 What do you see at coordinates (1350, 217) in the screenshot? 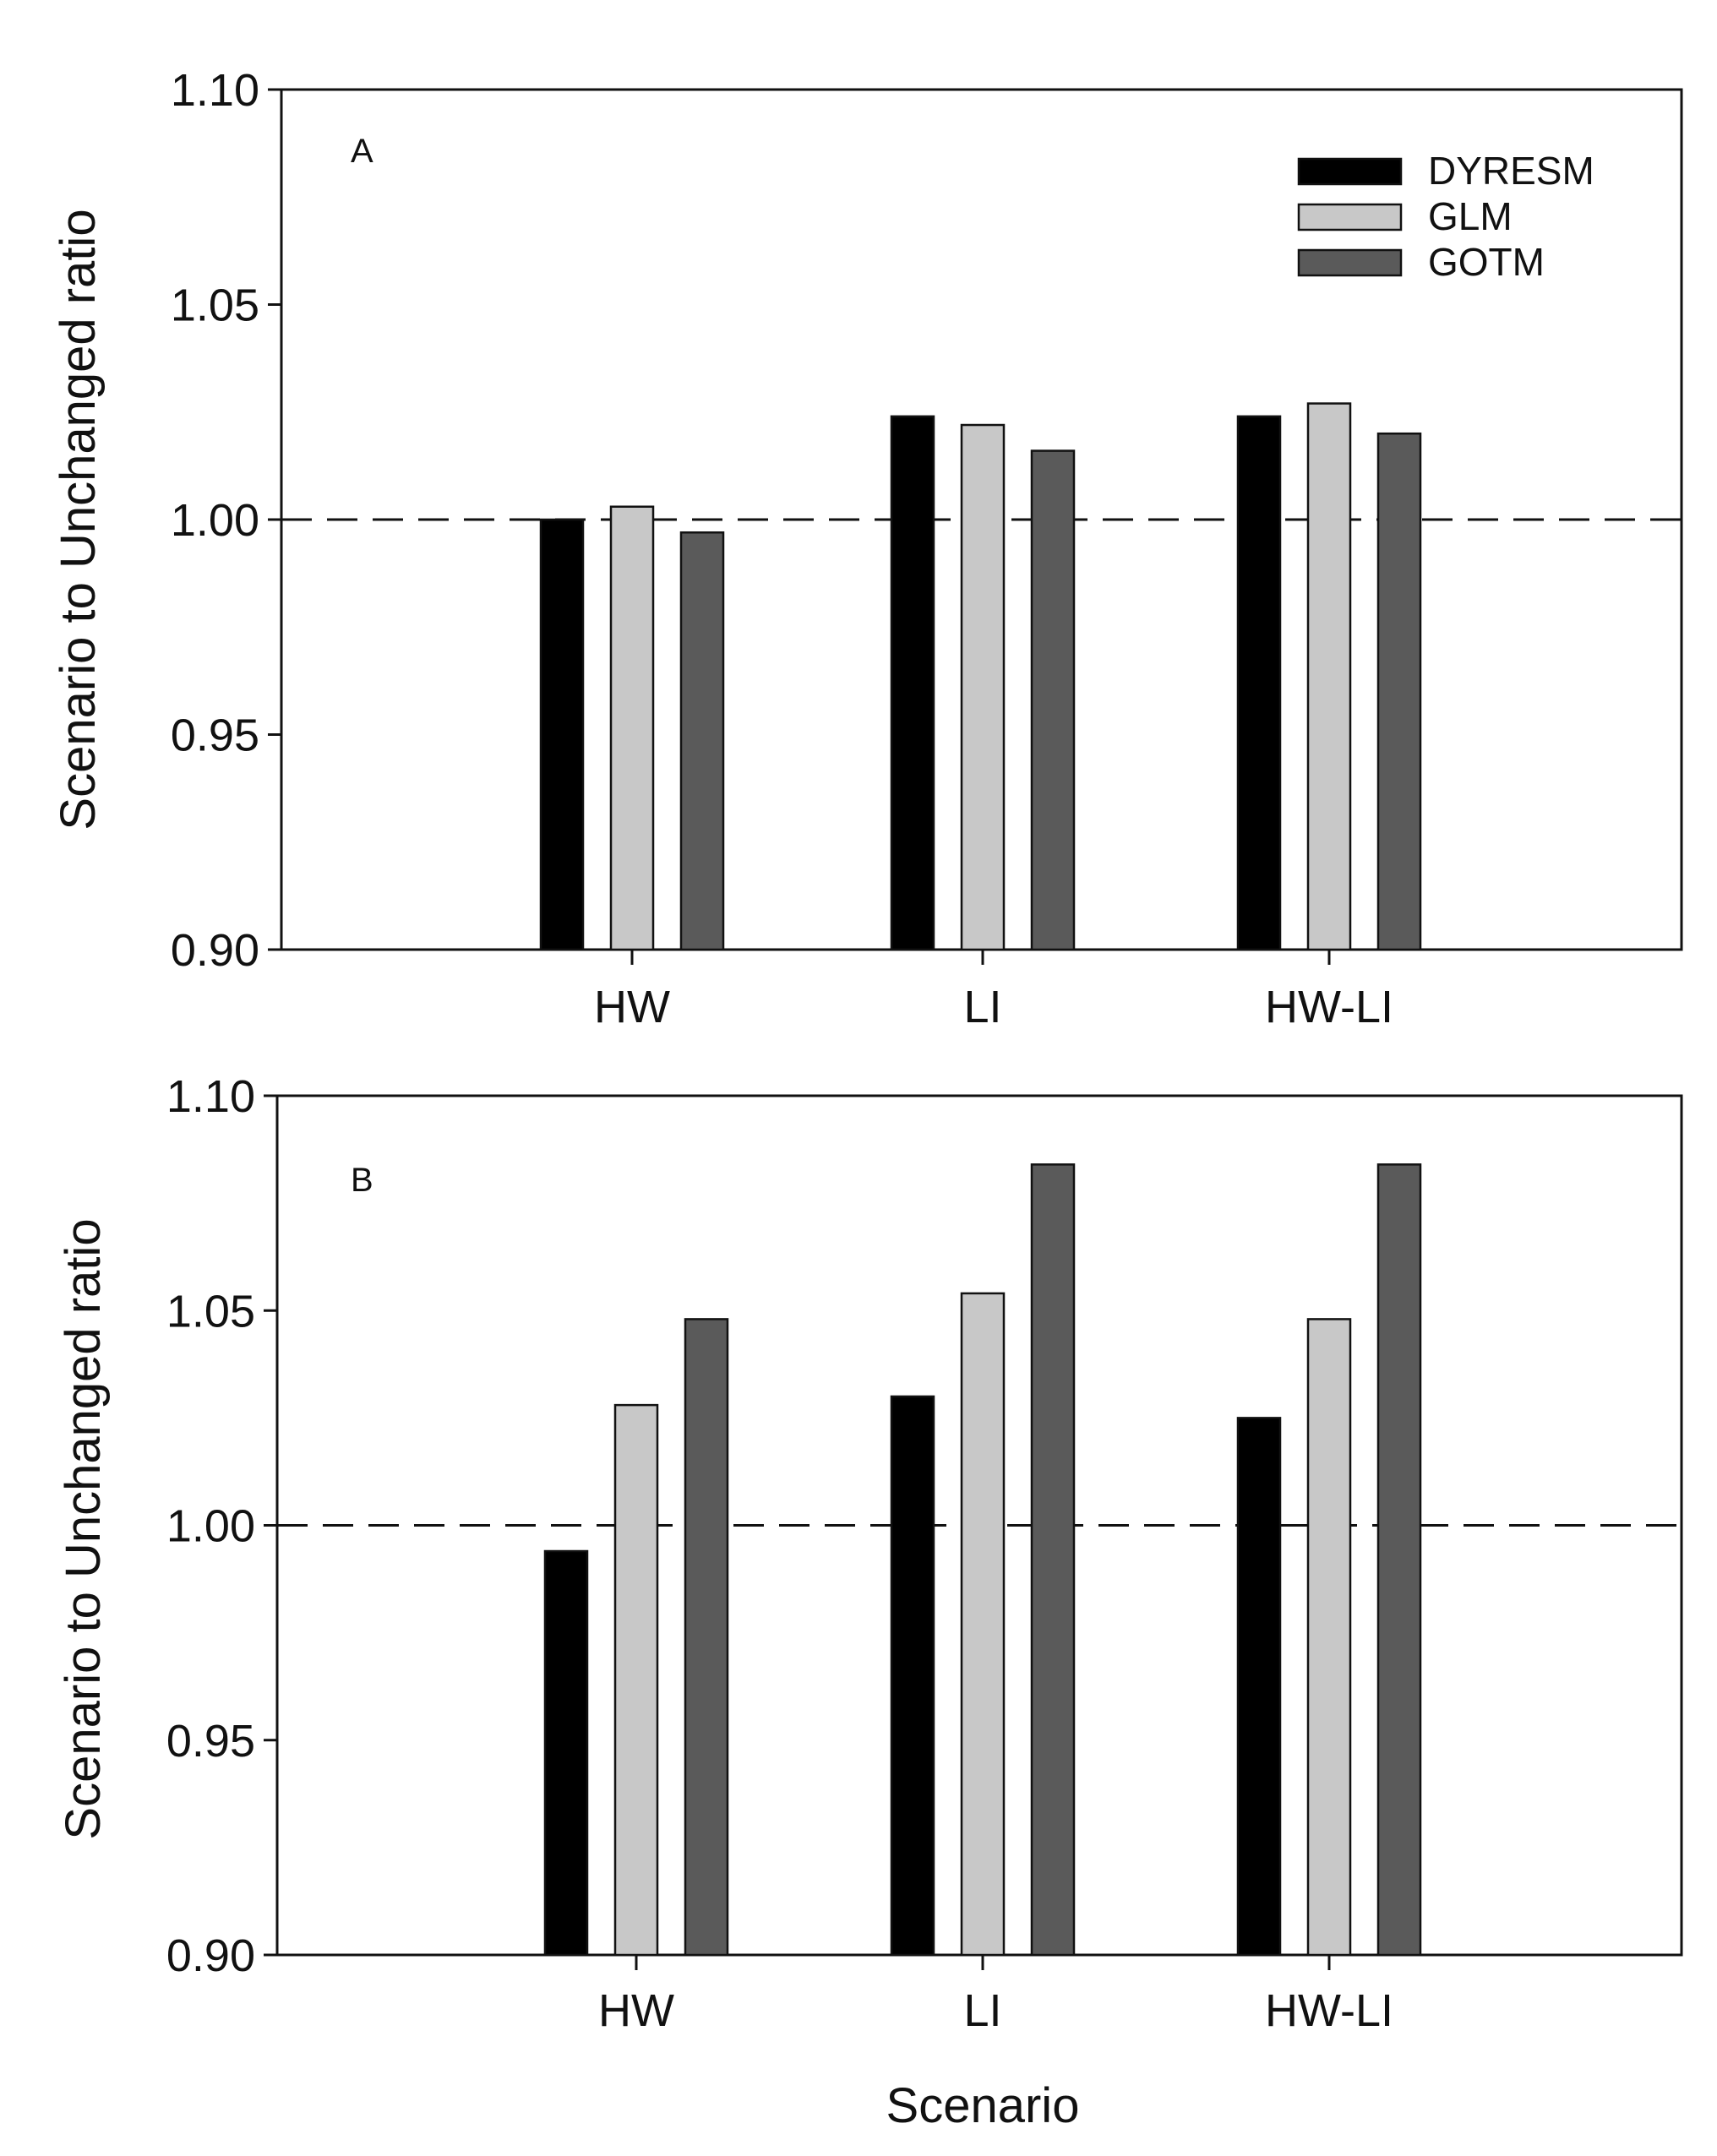
I see `legend-swatch-glm` at bounding box center [1350, 217].